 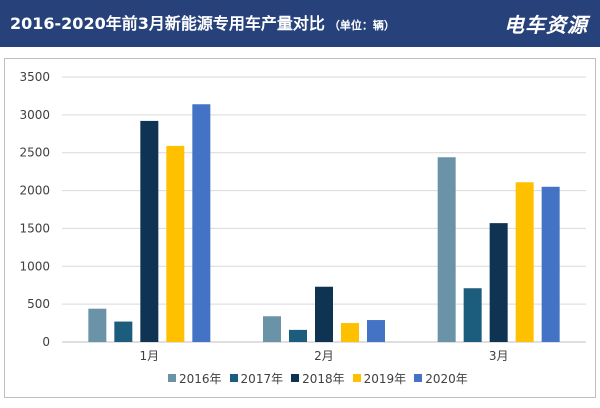 I want to click on legend-label: 2016年, so click(x=200, y=378).